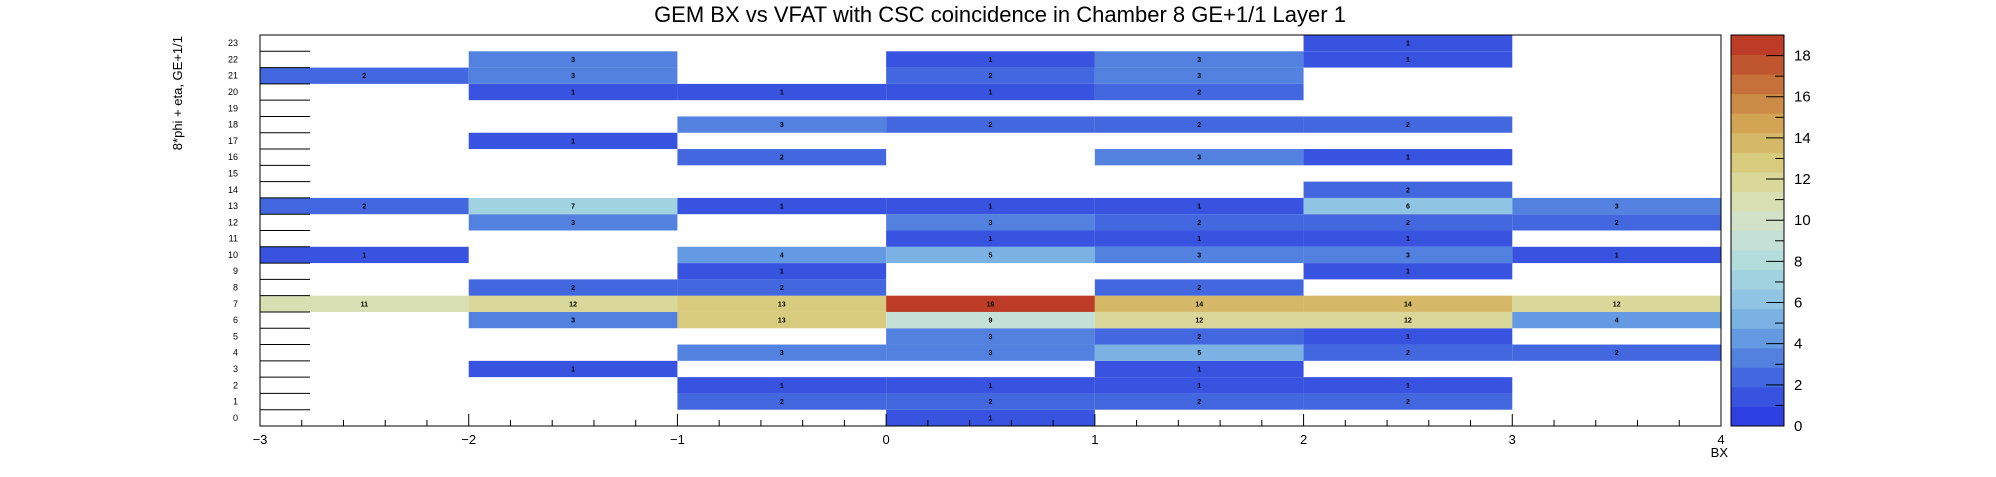 The image size is (1996, 477). Describe the element at coordinates (677, 439) in the screenshot. I see `x-tick-label: −1` at that location.